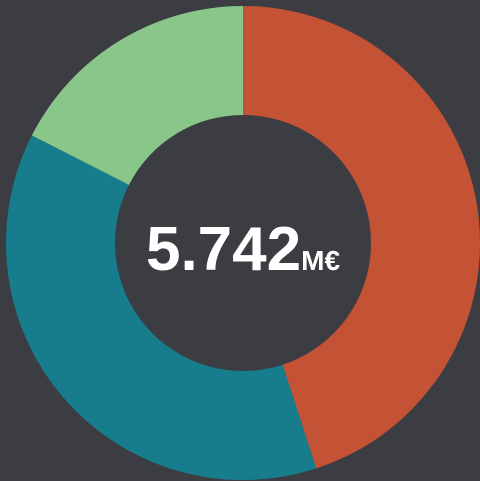  Describe the element at coordinates (320, 260) in the screenshot. I see `center-unit: M€` at that location.